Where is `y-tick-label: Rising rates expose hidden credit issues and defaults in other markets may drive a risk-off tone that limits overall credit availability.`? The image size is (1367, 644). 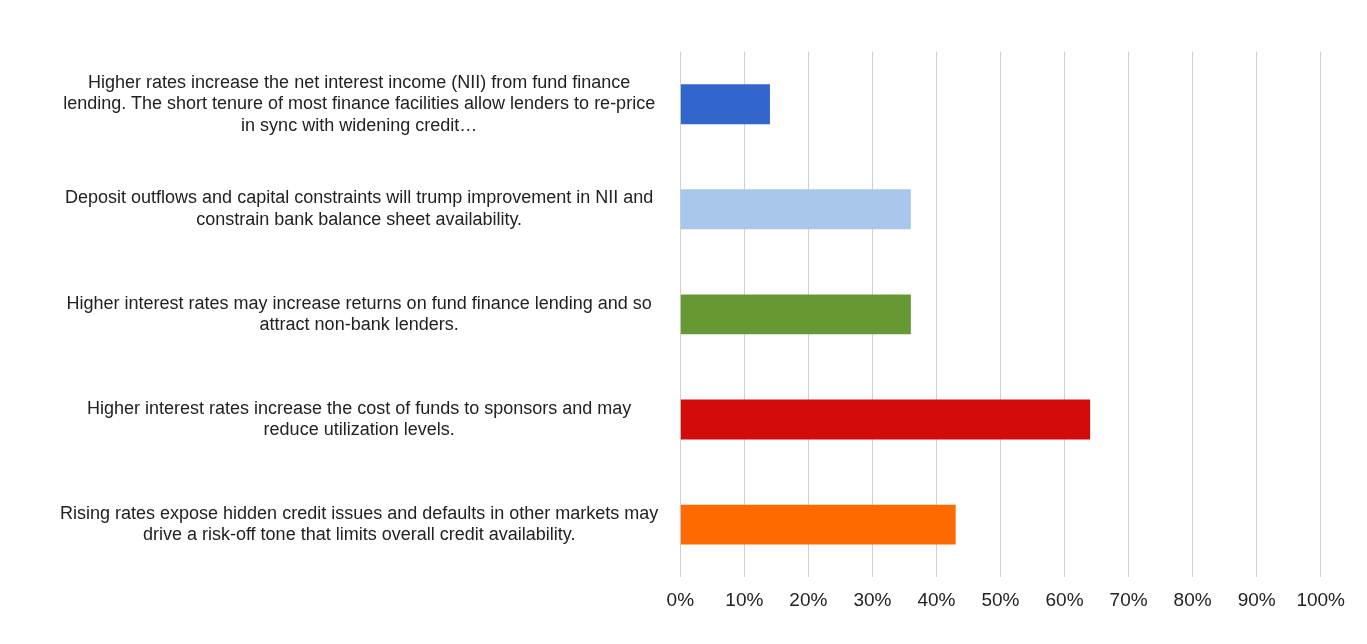
y-tick-label: Rising rates expose hidden credit issues and defaults in other markets may drive a risk-off tone that limits overall credit availability. is located at coordinates (359, 523).